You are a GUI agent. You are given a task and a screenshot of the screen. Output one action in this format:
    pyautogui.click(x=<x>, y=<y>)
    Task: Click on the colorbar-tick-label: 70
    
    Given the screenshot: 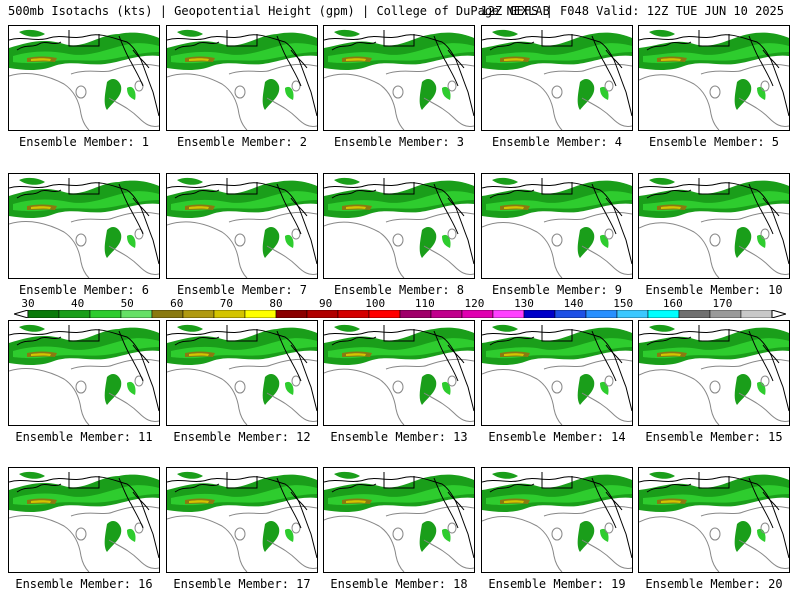 What is the action you would take?
    pyautogui.click(x=226, y=303)
    